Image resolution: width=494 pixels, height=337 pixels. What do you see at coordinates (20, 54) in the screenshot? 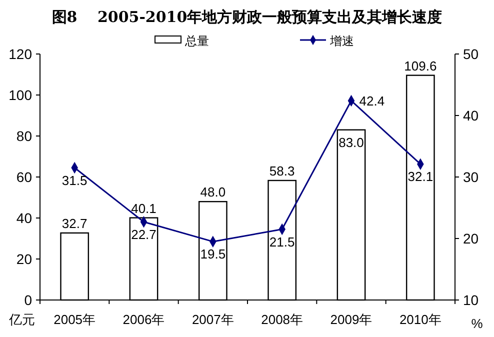
I see `y-tick-label: 120` at bounding box center [20, 54].